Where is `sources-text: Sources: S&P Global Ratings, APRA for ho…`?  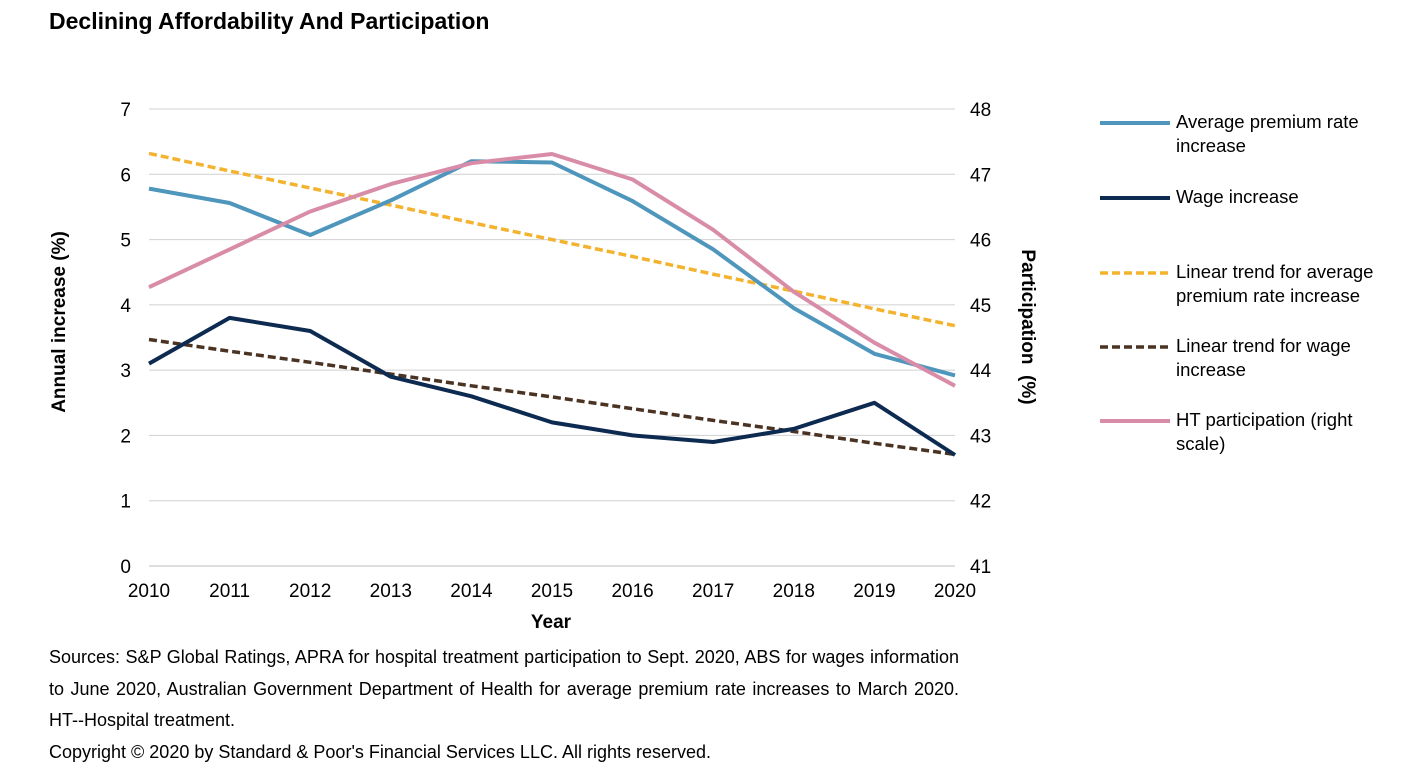 sources-text: Sources: S&P Global Ratings, APRA for ho… is located at coordinates (504, 688).